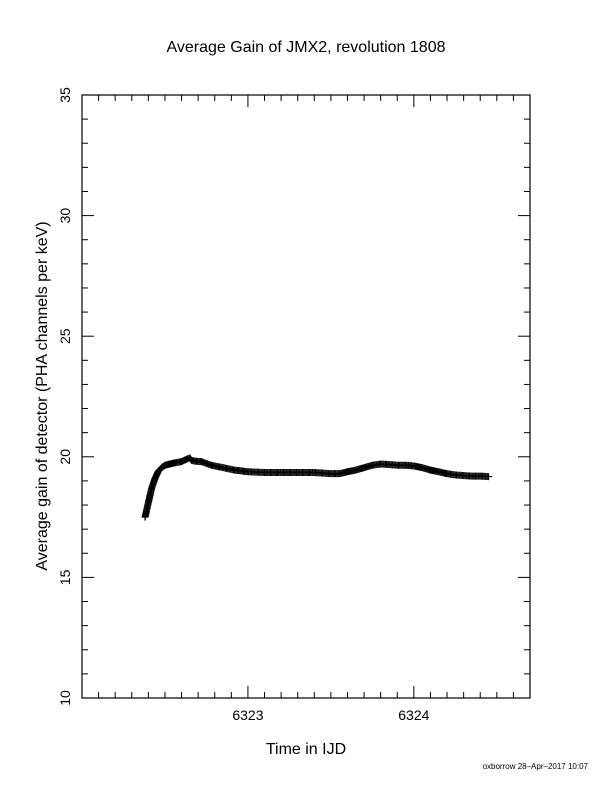 This screenshot has width=612, height=792. I want to click on data-series, so click(317, 487).